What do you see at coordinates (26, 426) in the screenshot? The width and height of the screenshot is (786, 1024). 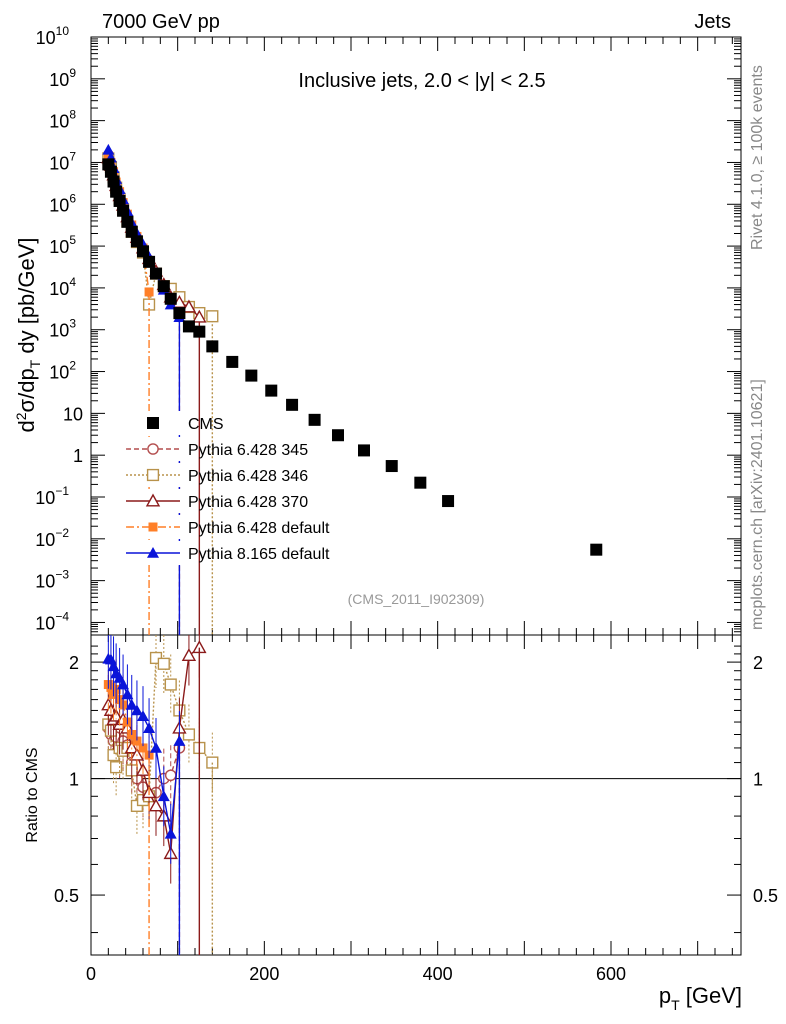 I see `y-axis-label-d: d` at bounding box center [26, 426].